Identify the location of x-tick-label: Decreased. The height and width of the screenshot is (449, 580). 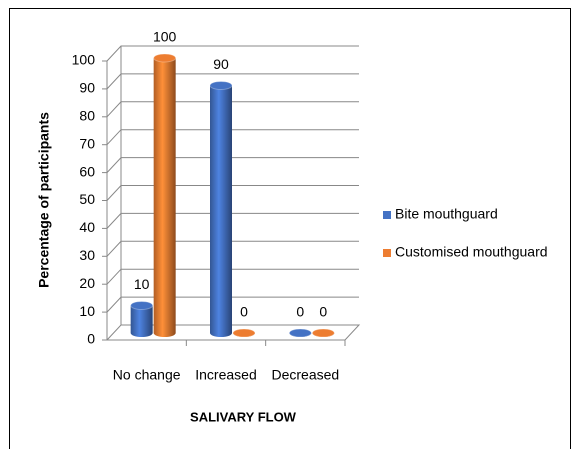
(305, 375).